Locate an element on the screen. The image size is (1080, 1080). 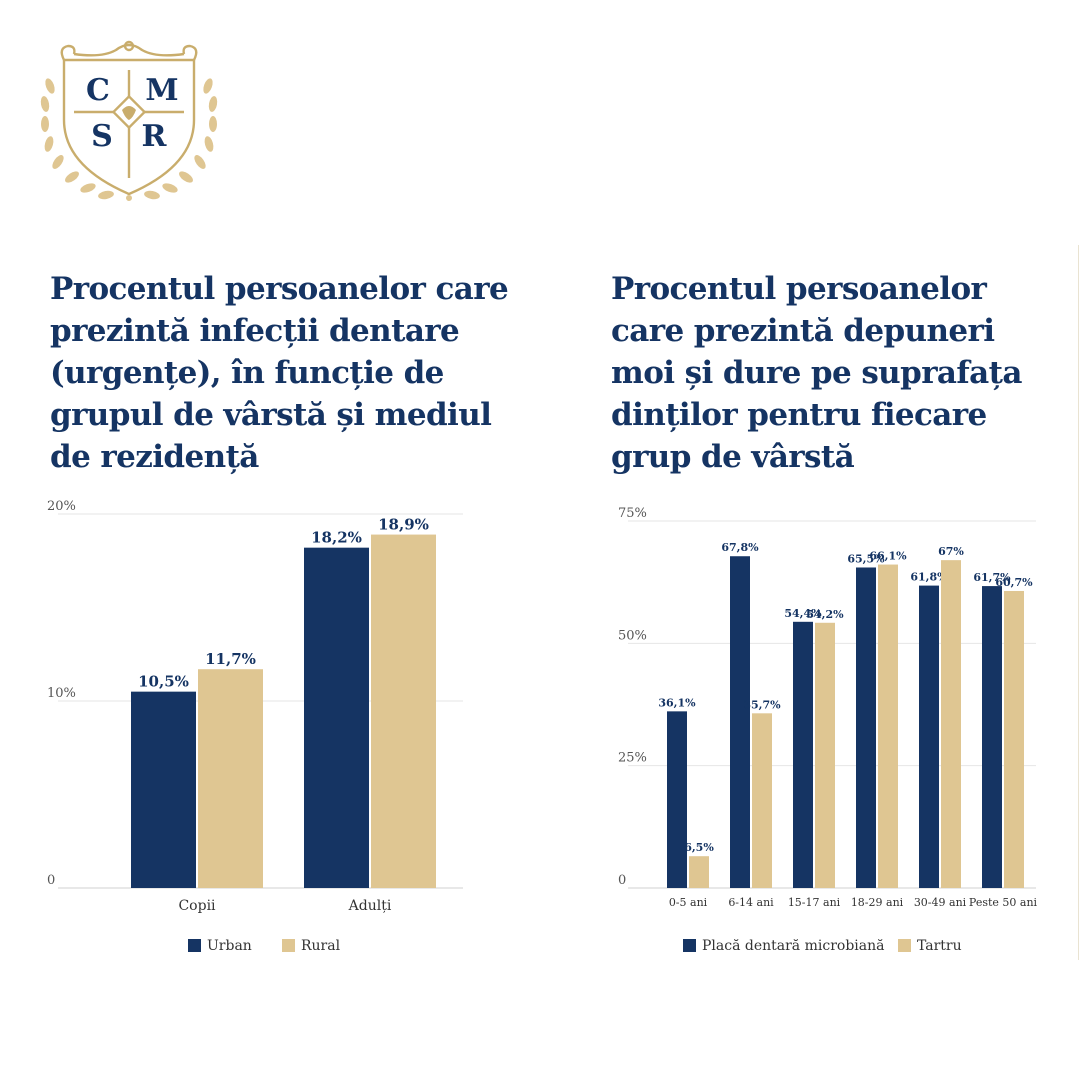
x-tick-label: Adulți is located at coordinates (370, 906).